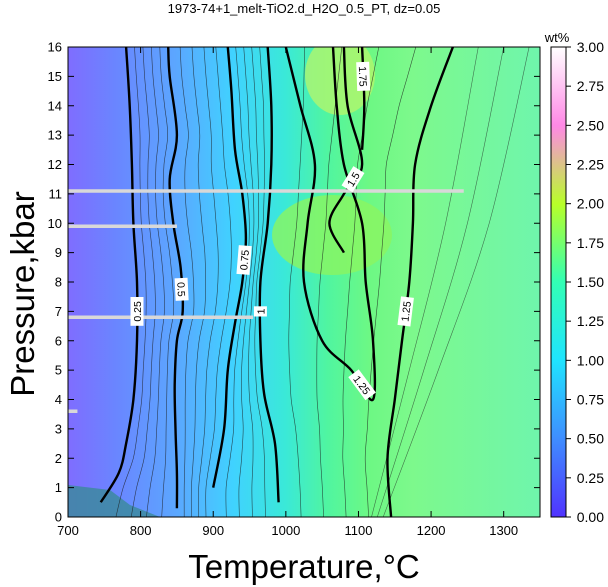  Describe the element at coordinates (55, 105) in the screenshot. I see `y-tick-label: 14` at that location.